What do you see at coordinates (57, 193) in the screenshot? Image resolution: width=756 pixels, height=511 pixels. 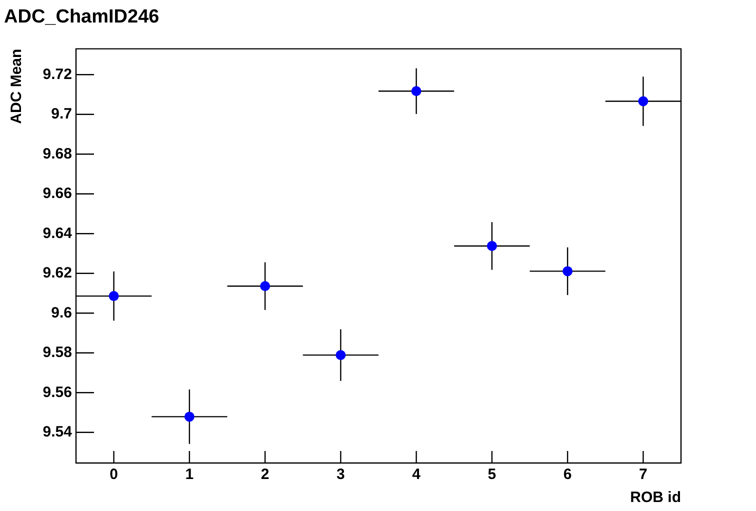 I see `y-tick-label: 9.66` at bounding box center [57, 193].